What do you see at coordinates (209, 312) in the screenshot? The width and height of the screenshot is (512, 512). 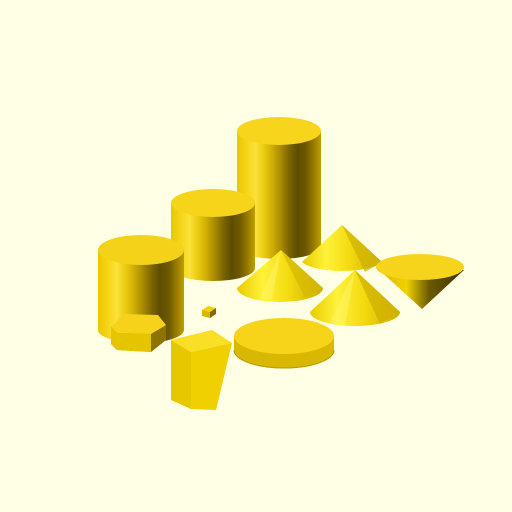 I see `tiny-cube` at bounding box center [209, 312].